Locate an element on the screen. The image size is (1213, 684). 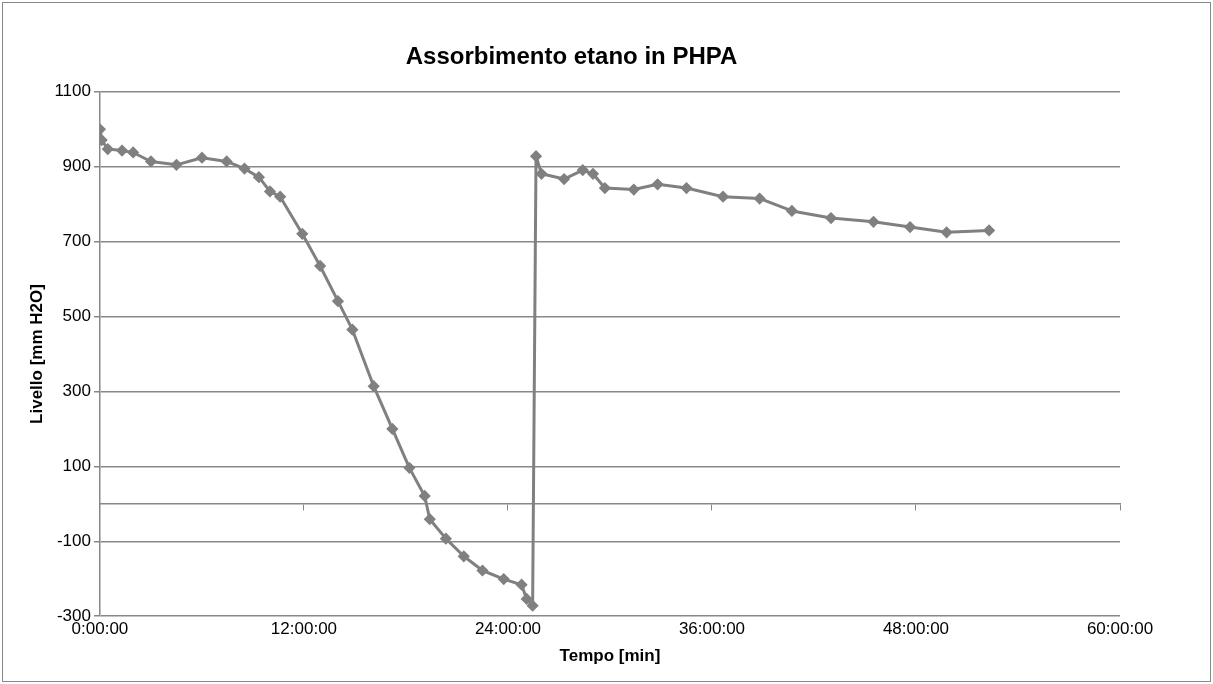
x-tick-label: 60:00:00 is located at coordinates (1120, 629).